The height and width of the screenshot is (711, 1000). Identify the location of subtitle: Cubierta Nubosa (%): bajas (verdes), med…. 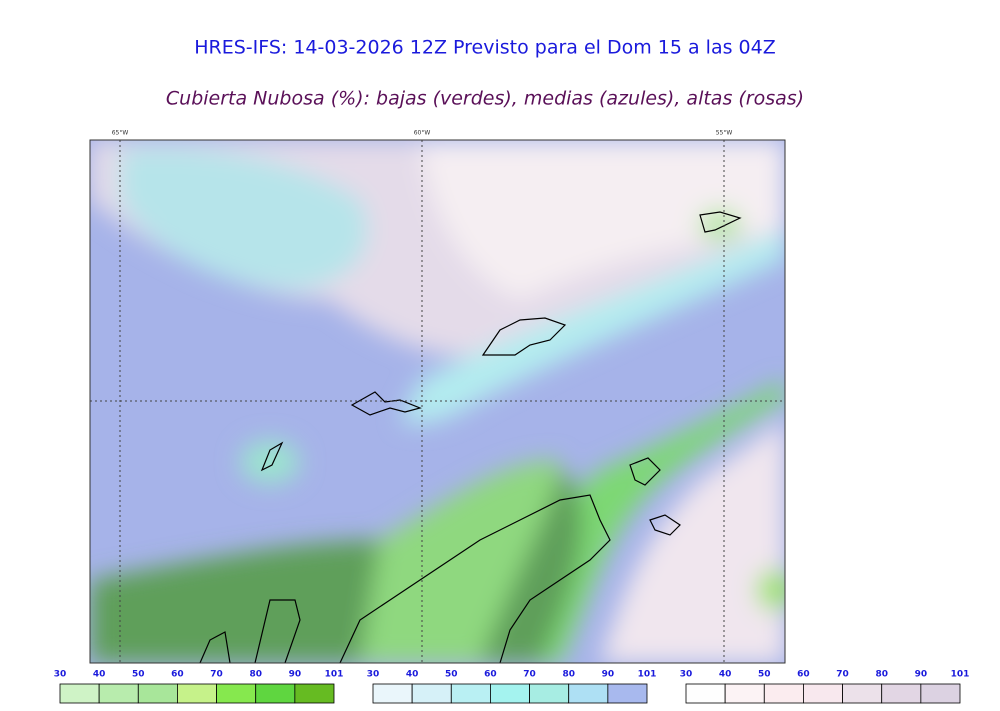
(485, 99).